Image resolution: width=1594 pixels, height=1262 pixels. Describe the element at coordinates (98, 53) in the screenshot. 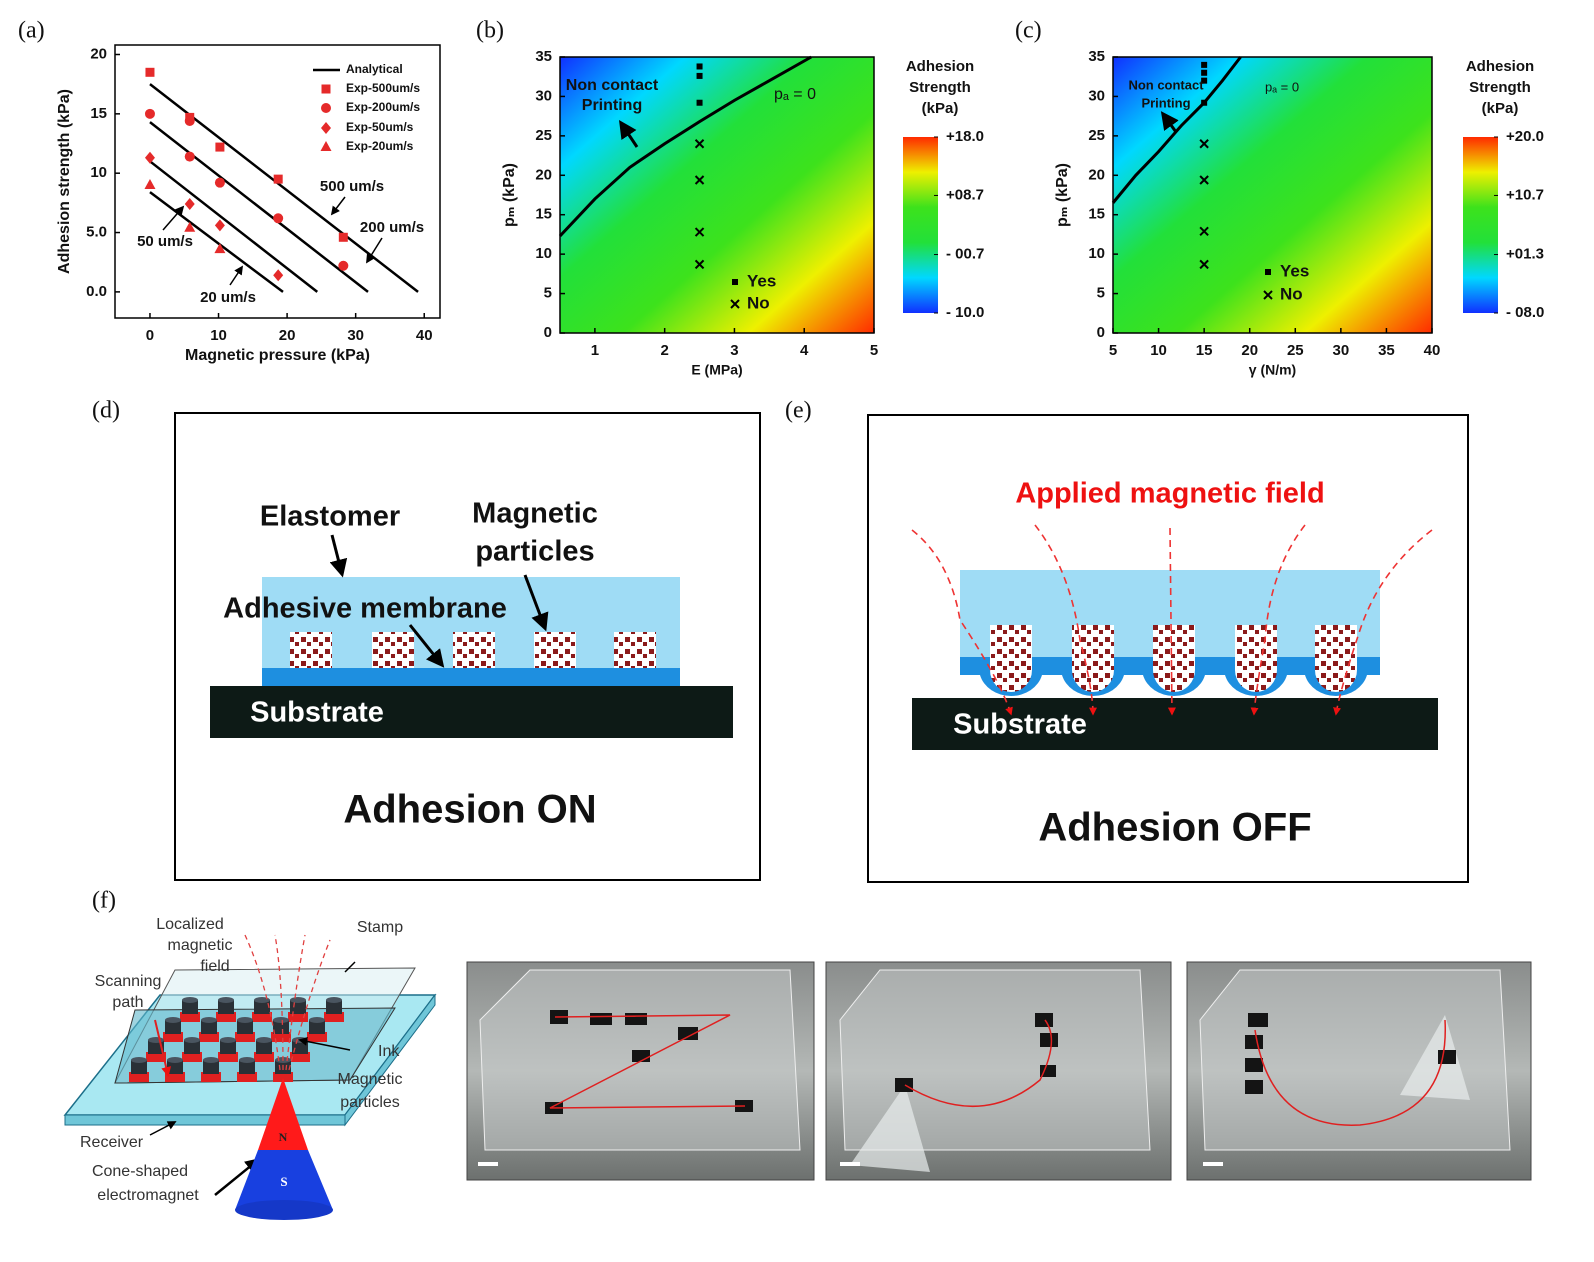

I see `y-tick-label: 20` at that location.